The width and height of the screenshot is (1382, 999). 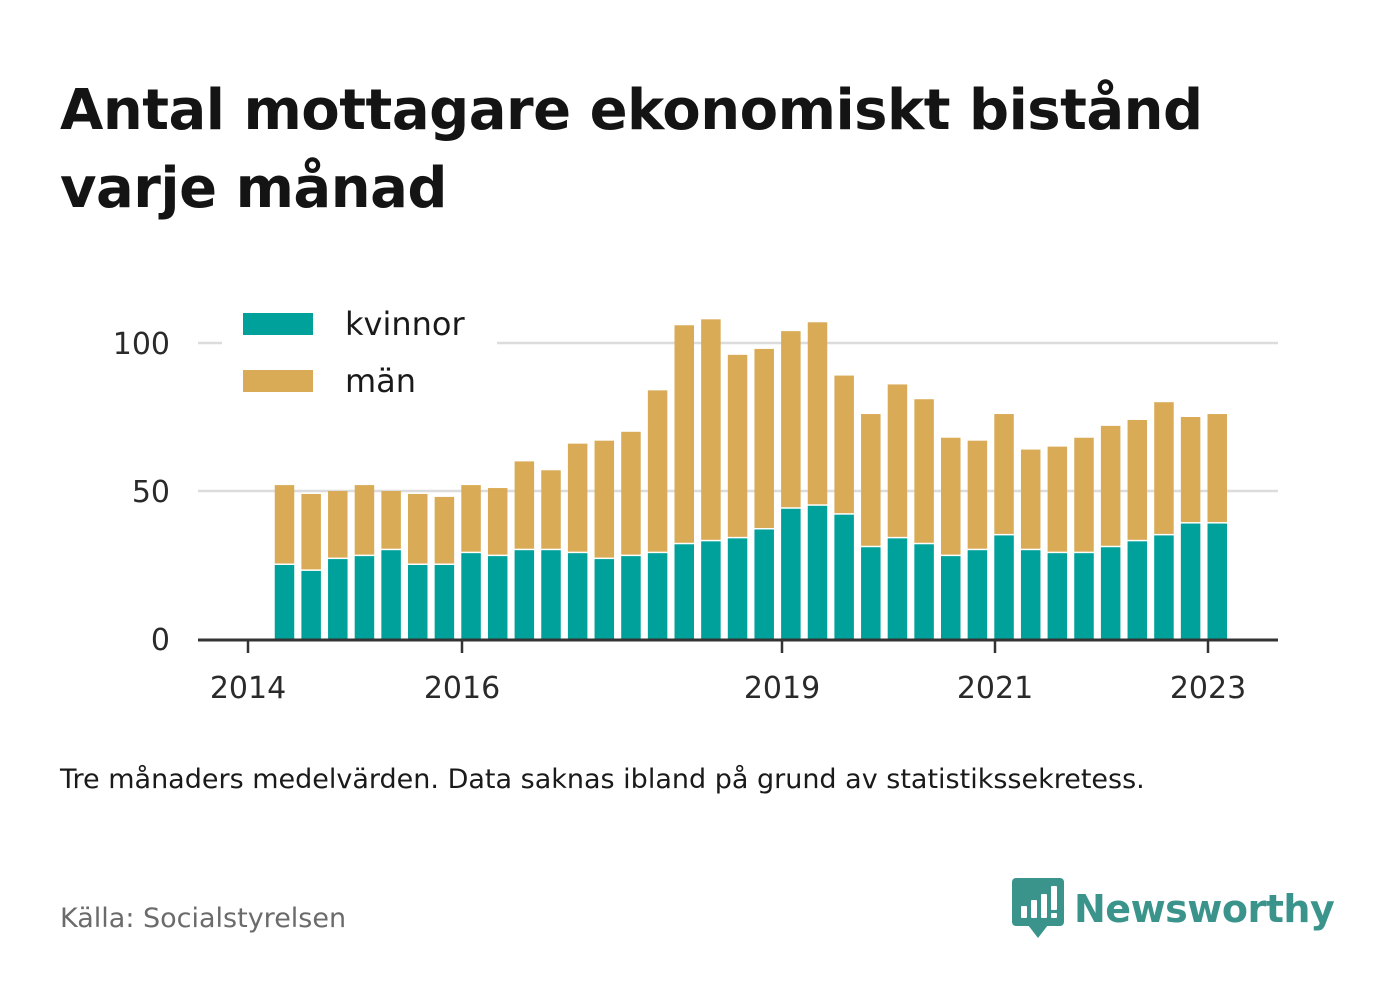 I want to click on legend-label: män, so click(x=380, y=381).